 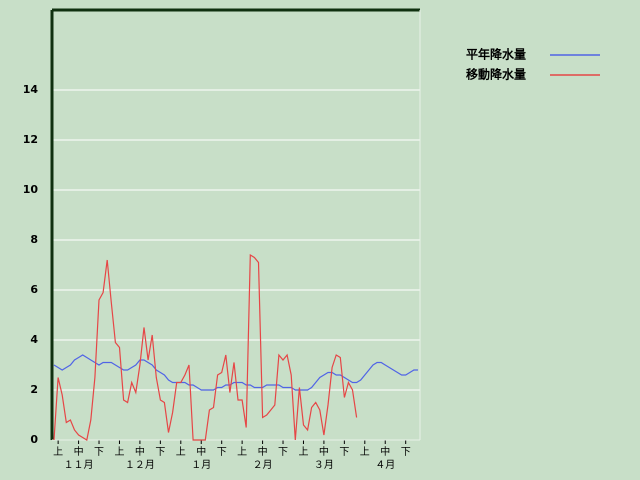 I want to click on y-tick-label: 4, so click(x=34, y=339).